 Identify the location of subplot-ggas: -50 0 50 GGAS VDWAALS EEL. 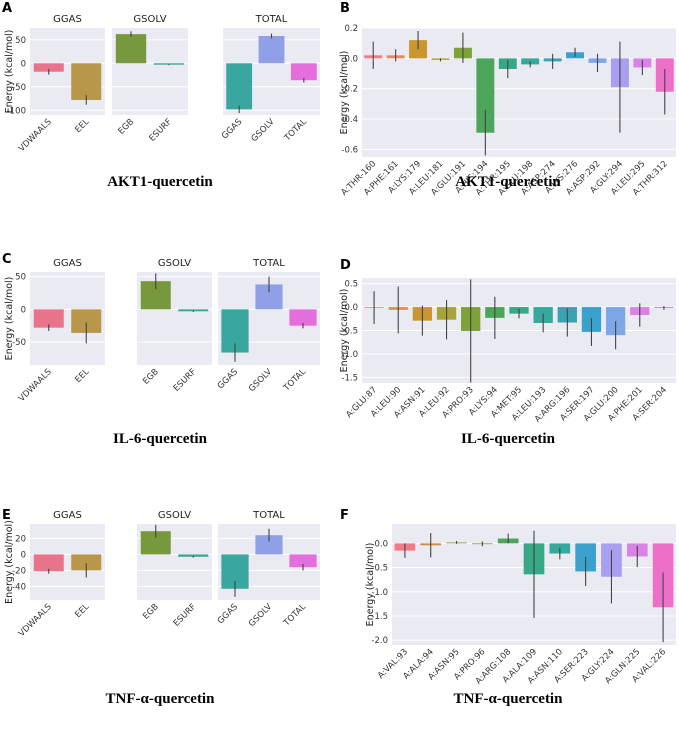
(58, 331).